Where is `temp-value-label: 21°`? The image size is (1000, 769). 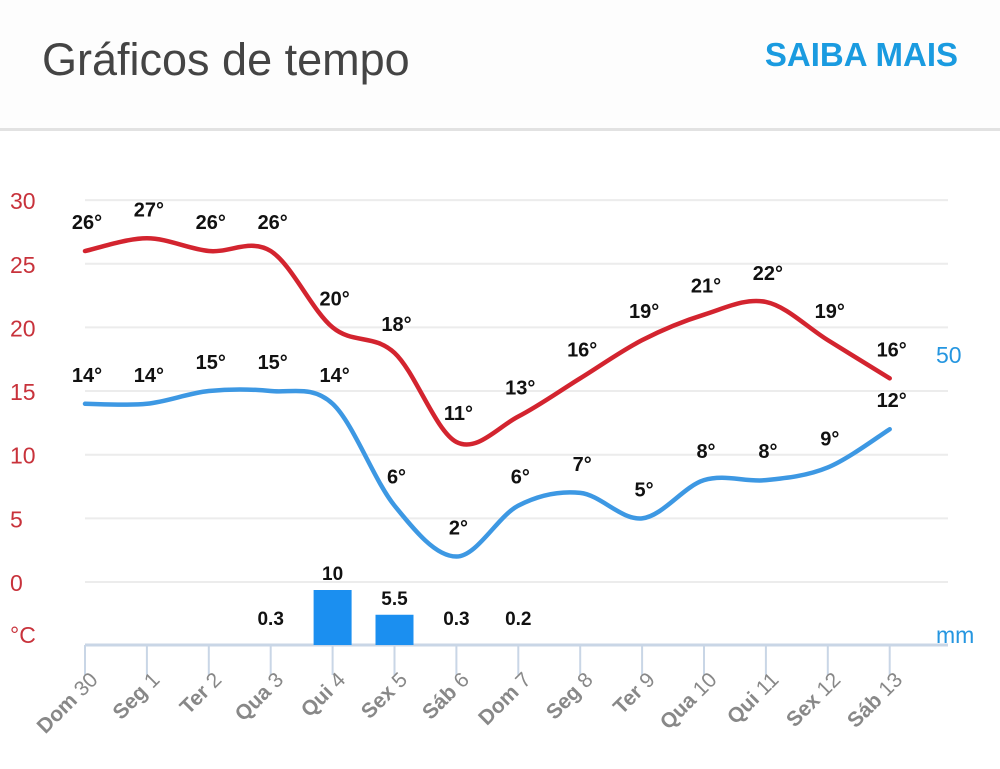
temp-value-label: 21° is located at coordinates (706, 287).